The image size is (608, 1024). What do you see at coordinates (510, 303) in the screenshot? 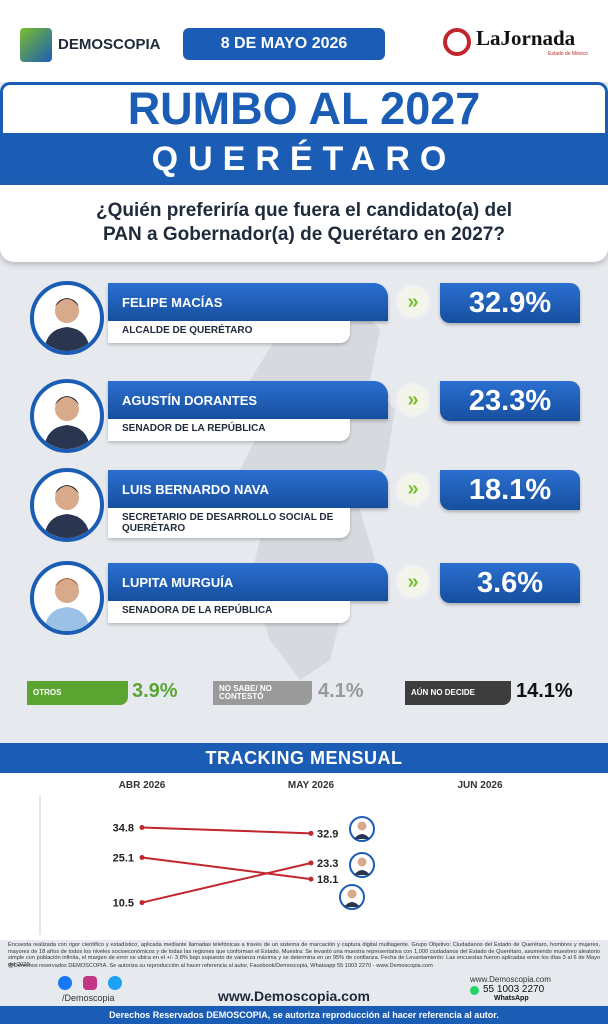
I see `candidate-percent: 32.9%` at bounding box center [510, 303].